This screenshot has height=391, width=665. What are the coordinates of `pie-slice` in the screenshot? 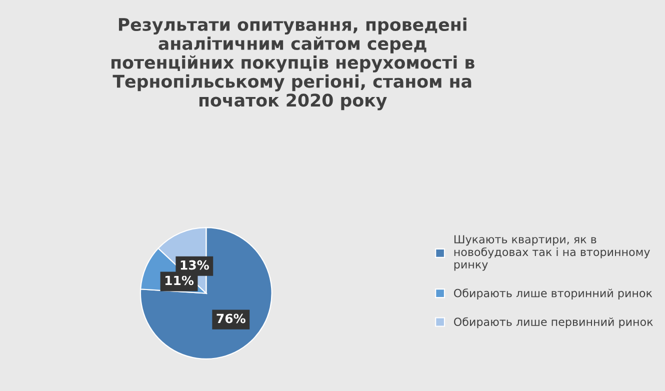 It's located at (206, 293).